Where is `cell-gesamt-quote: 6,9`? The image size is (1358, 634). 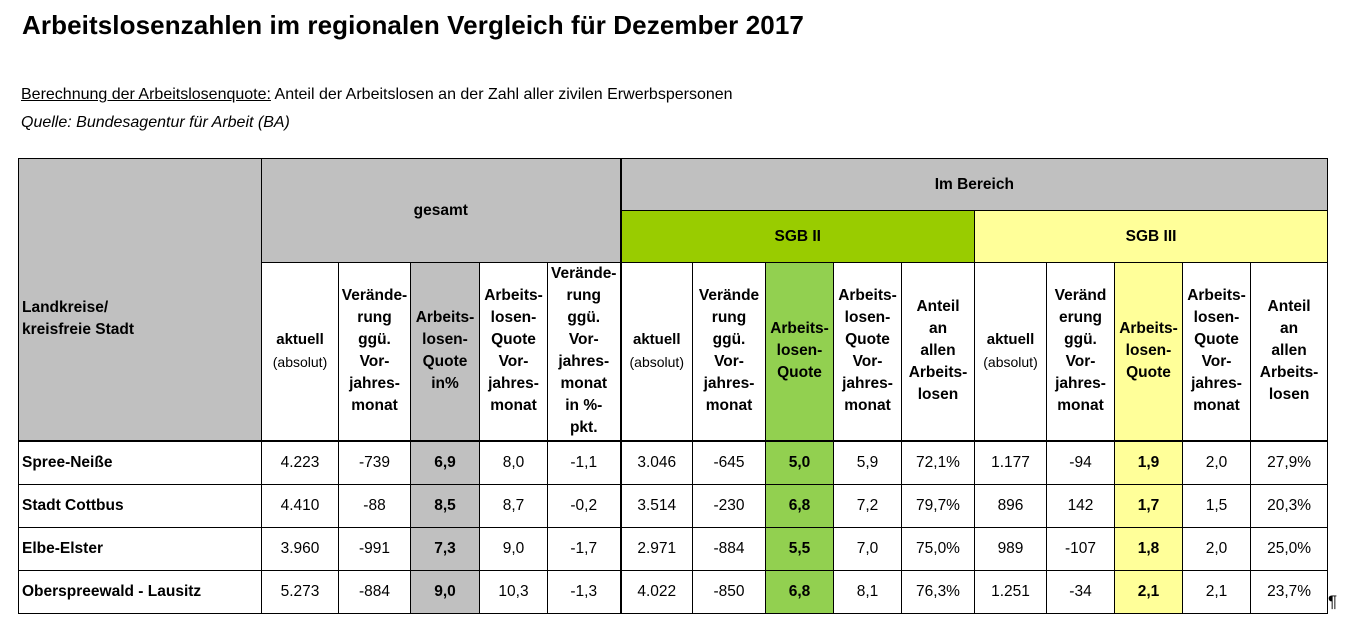
cell-gesamt-quote: 6,9 is located at coordinates (445, 462).